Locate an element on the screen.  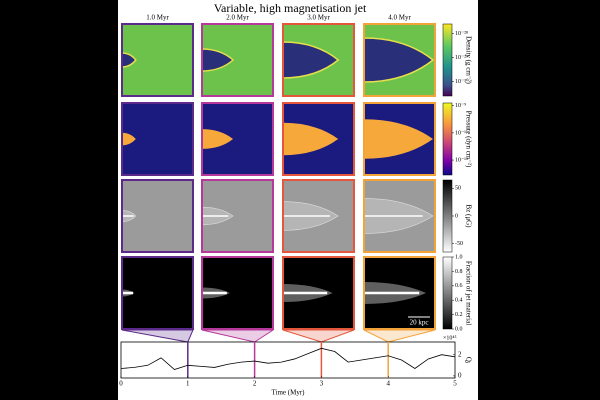
x-tick-label: 5 is located at coordinates (455, 384).